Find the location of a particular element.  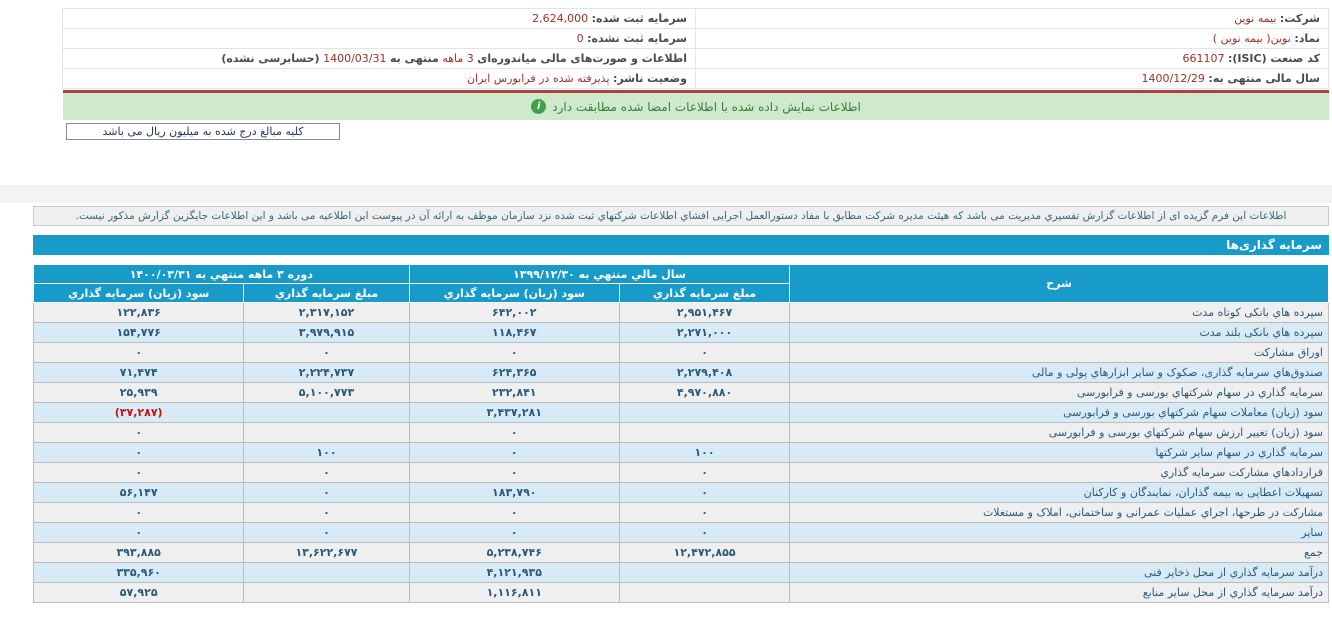

period-amount-cell: ۳,۹۷۹,۹۱۵ is located at coordinates (326, 332).